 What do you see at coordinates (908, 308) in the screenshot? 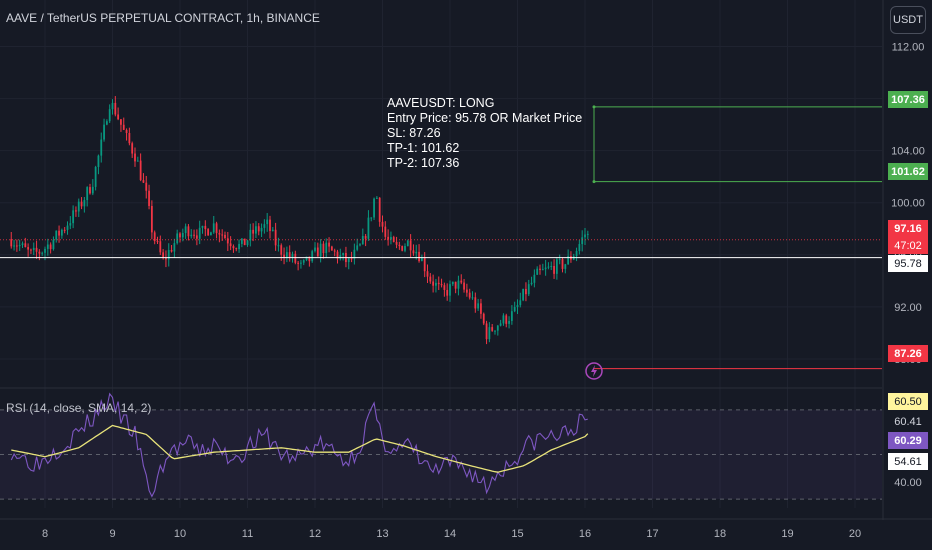
I see `price-tick-label: 92.00` at bounding box center [908, 308].